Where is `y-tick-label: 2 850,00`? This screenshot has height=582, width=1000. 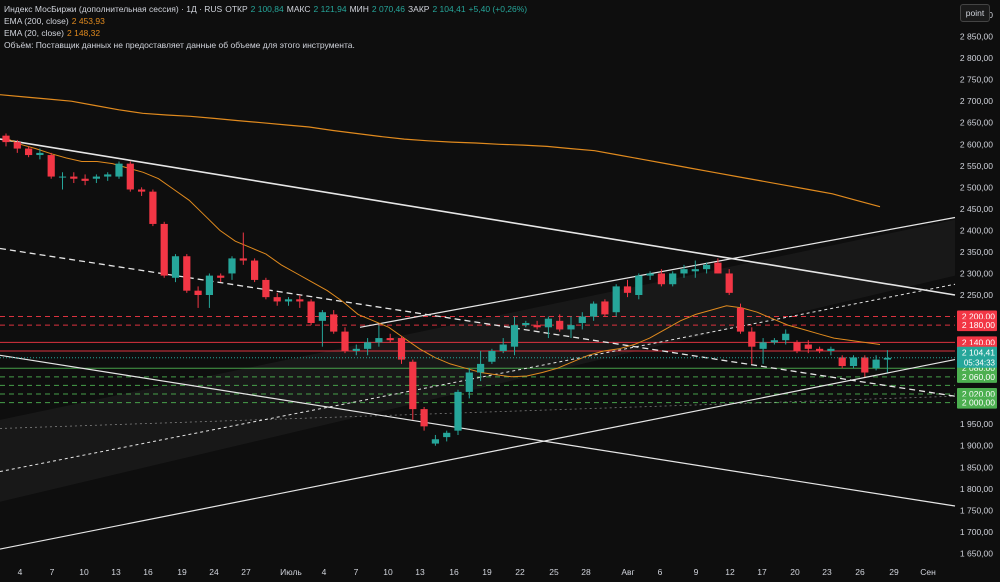 y-tick-label: 2 850,00 is located at coordinates (976, 37).